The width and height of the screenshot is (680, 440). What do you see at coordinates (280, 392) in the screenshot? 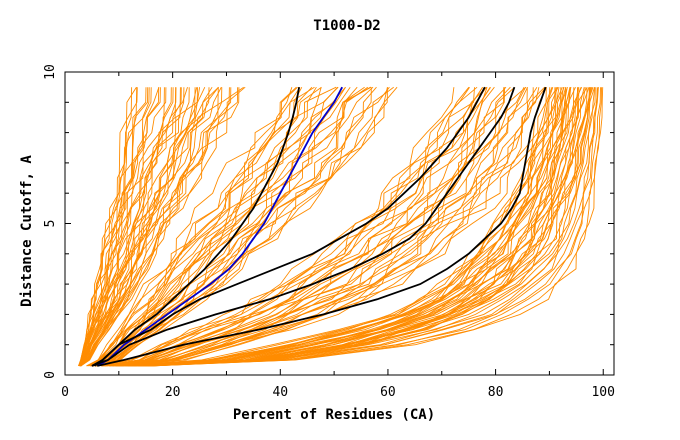
I see `x-tick-label-40: 40` at bounding box center [280, 392].